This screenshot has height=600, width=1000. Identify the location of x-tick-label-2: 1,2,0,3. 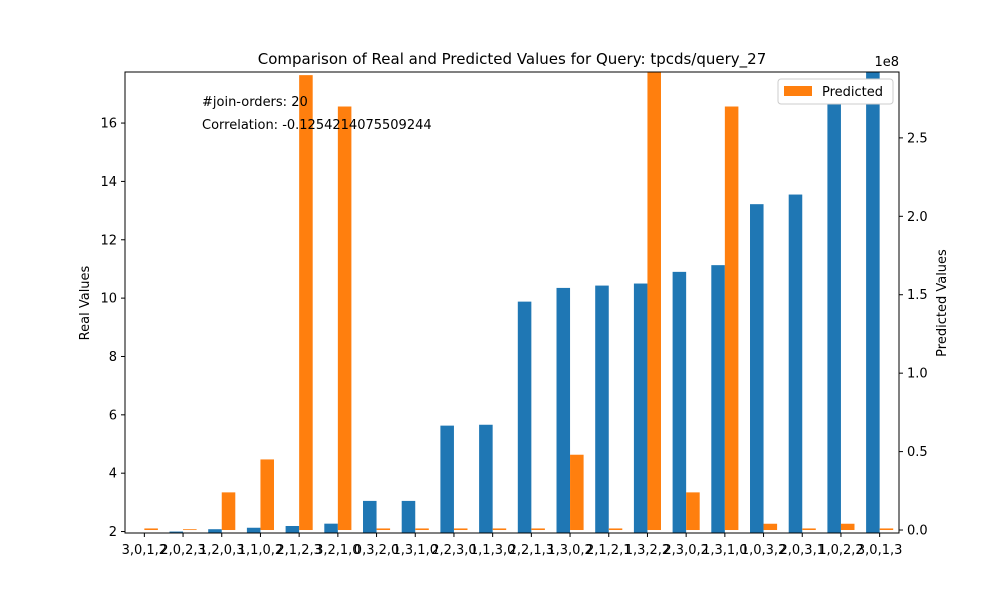
(221, 550).